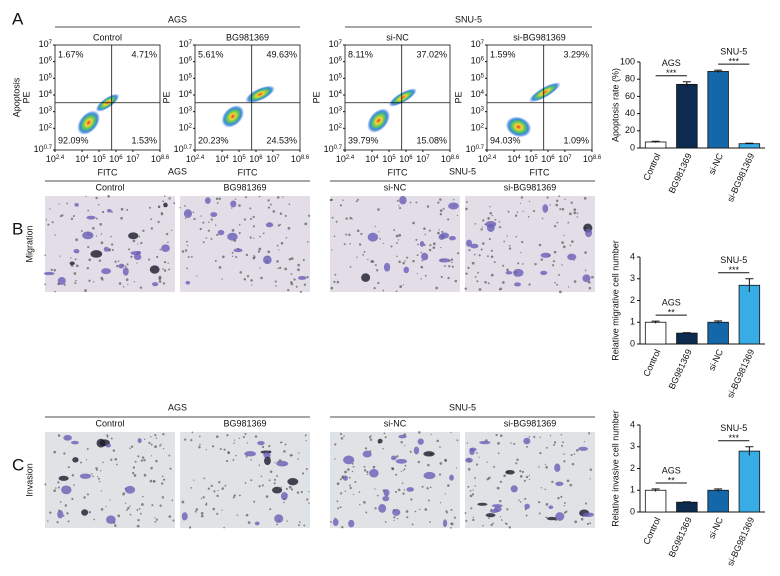  Describe the element at coordinates (630, 96) in the screenshot. I see `y-tick-label: 60` at that location.